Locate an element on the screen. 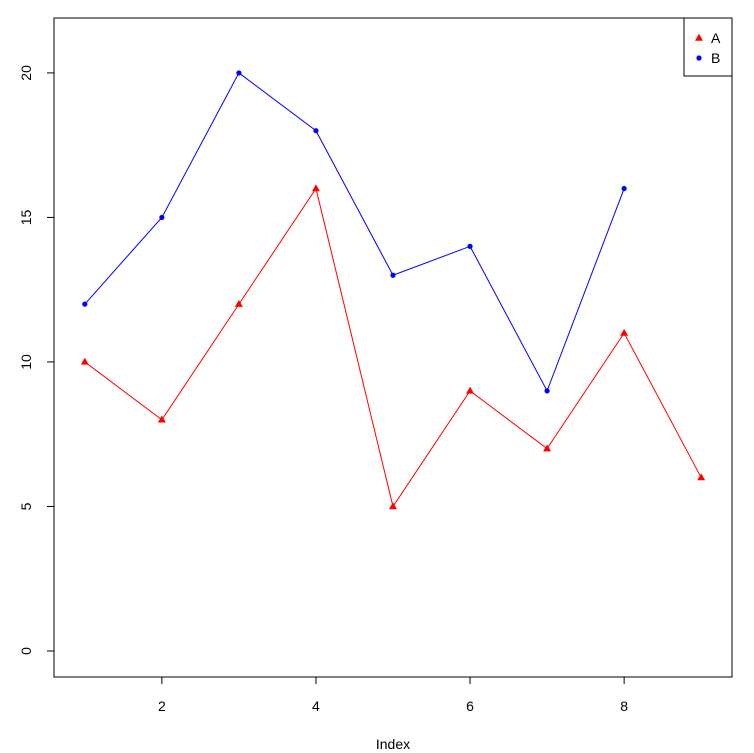 This screenshot has height=753, width=754. x-axis-title: Index is located at coordinates (393, 744).